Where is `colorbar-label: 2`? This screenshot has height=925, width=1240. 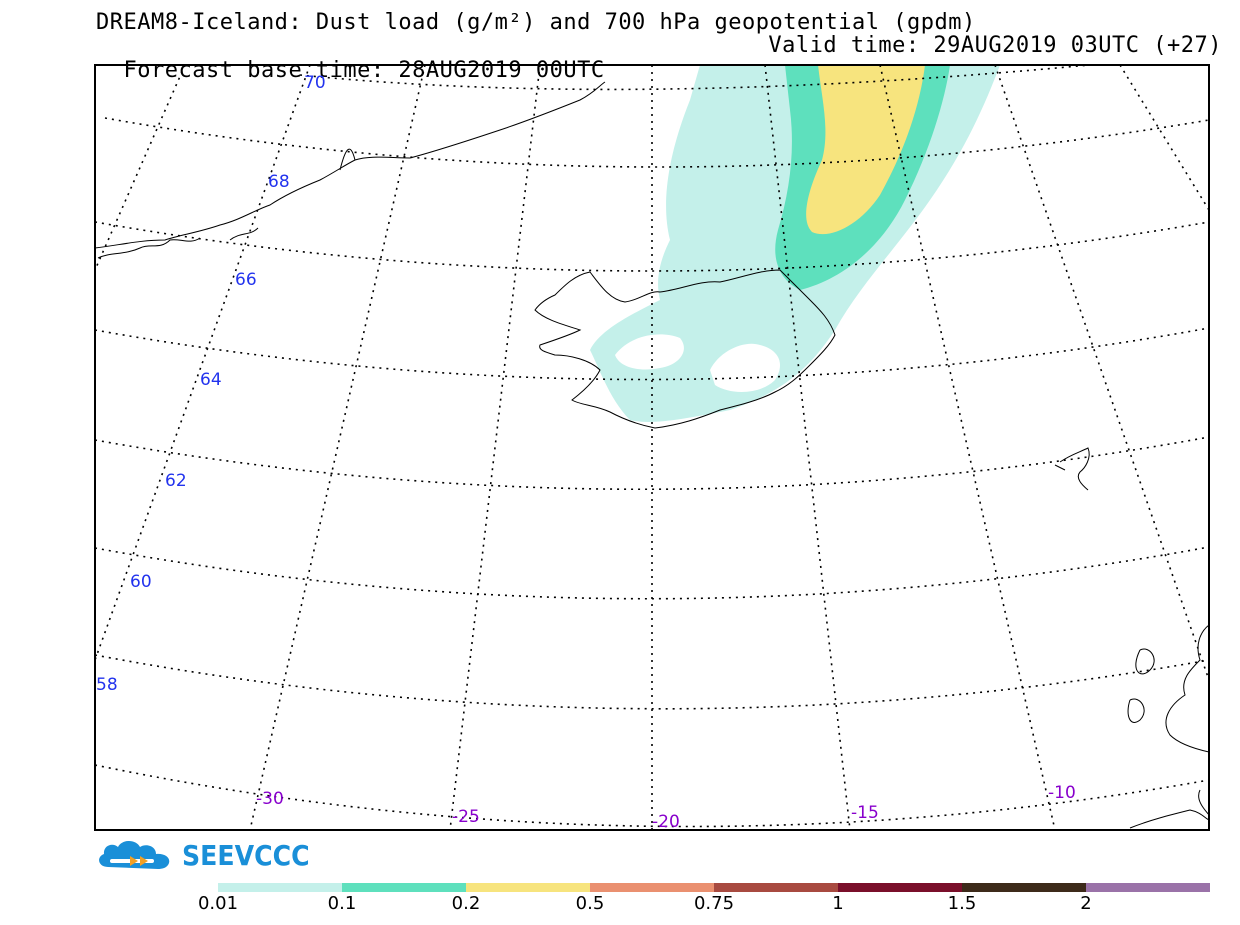 colorbar-label: 2 is located at coordinates (1086, 903).